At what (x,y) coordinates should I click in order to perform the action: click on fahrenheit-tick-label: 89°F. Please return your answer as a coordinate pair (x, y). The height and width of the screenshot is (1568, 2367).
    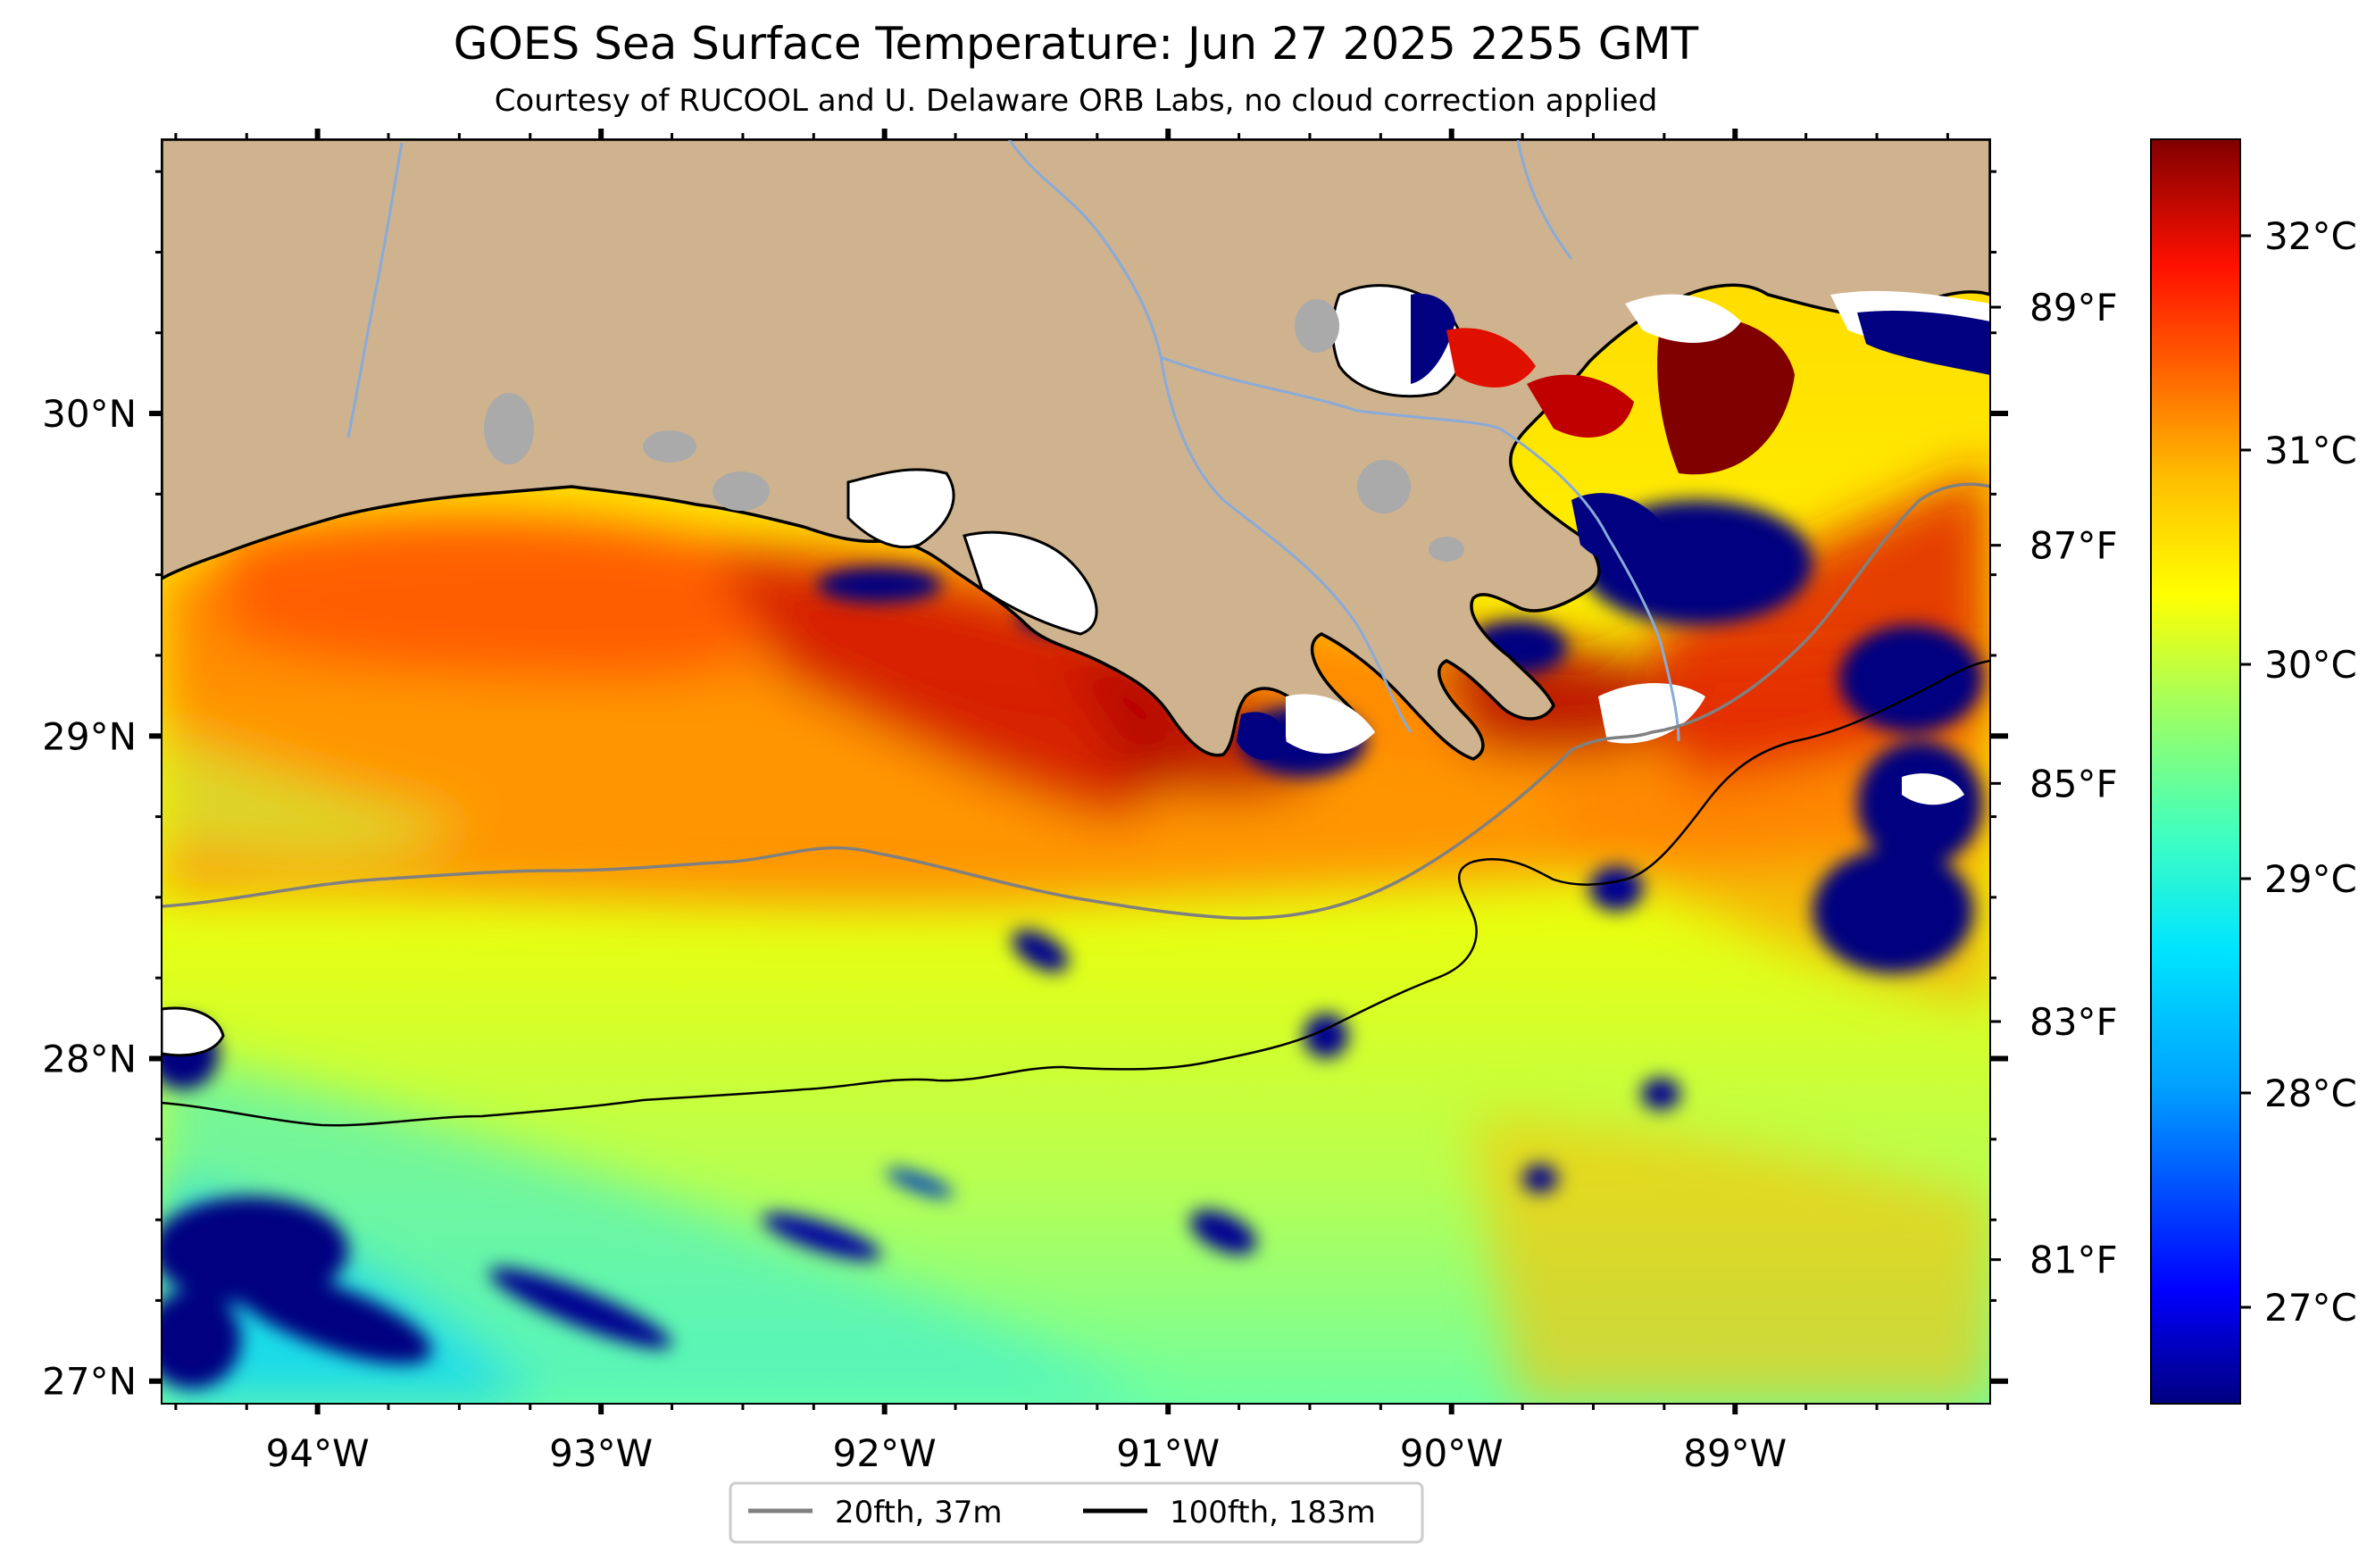
    Looking at the image, I should click on (2073, 307).